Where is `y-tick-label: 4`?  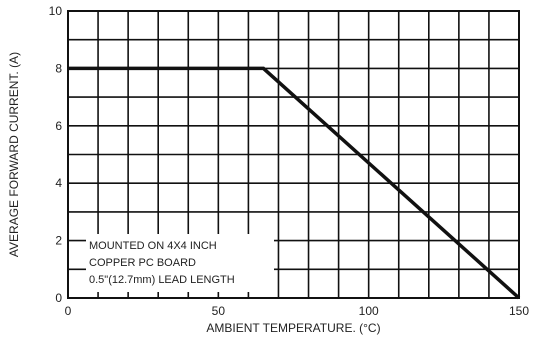 y-tick-label: 4 is located at coordinates (58, 183).